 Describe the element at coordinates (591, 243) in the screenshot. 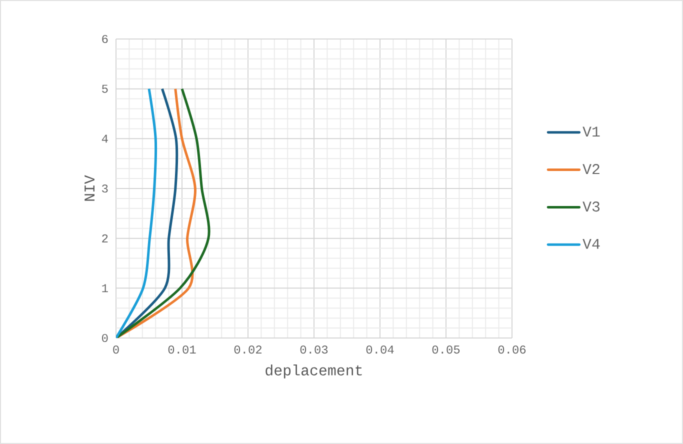

I see `legend-label: V4` at that location.